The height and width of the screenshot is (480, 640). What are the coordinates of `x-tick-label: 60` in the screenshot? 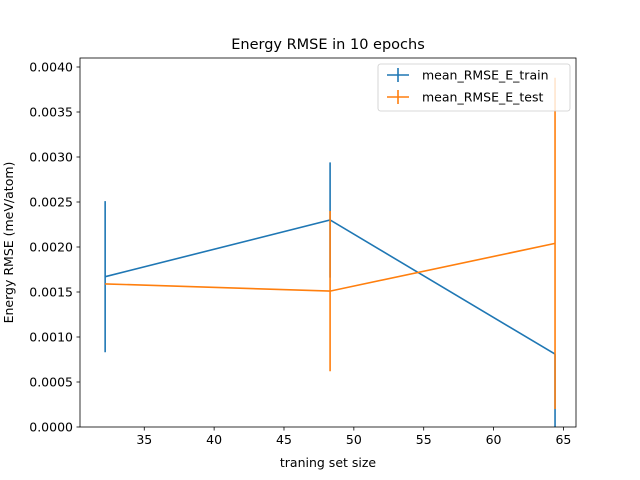 It's located at (494, 439).